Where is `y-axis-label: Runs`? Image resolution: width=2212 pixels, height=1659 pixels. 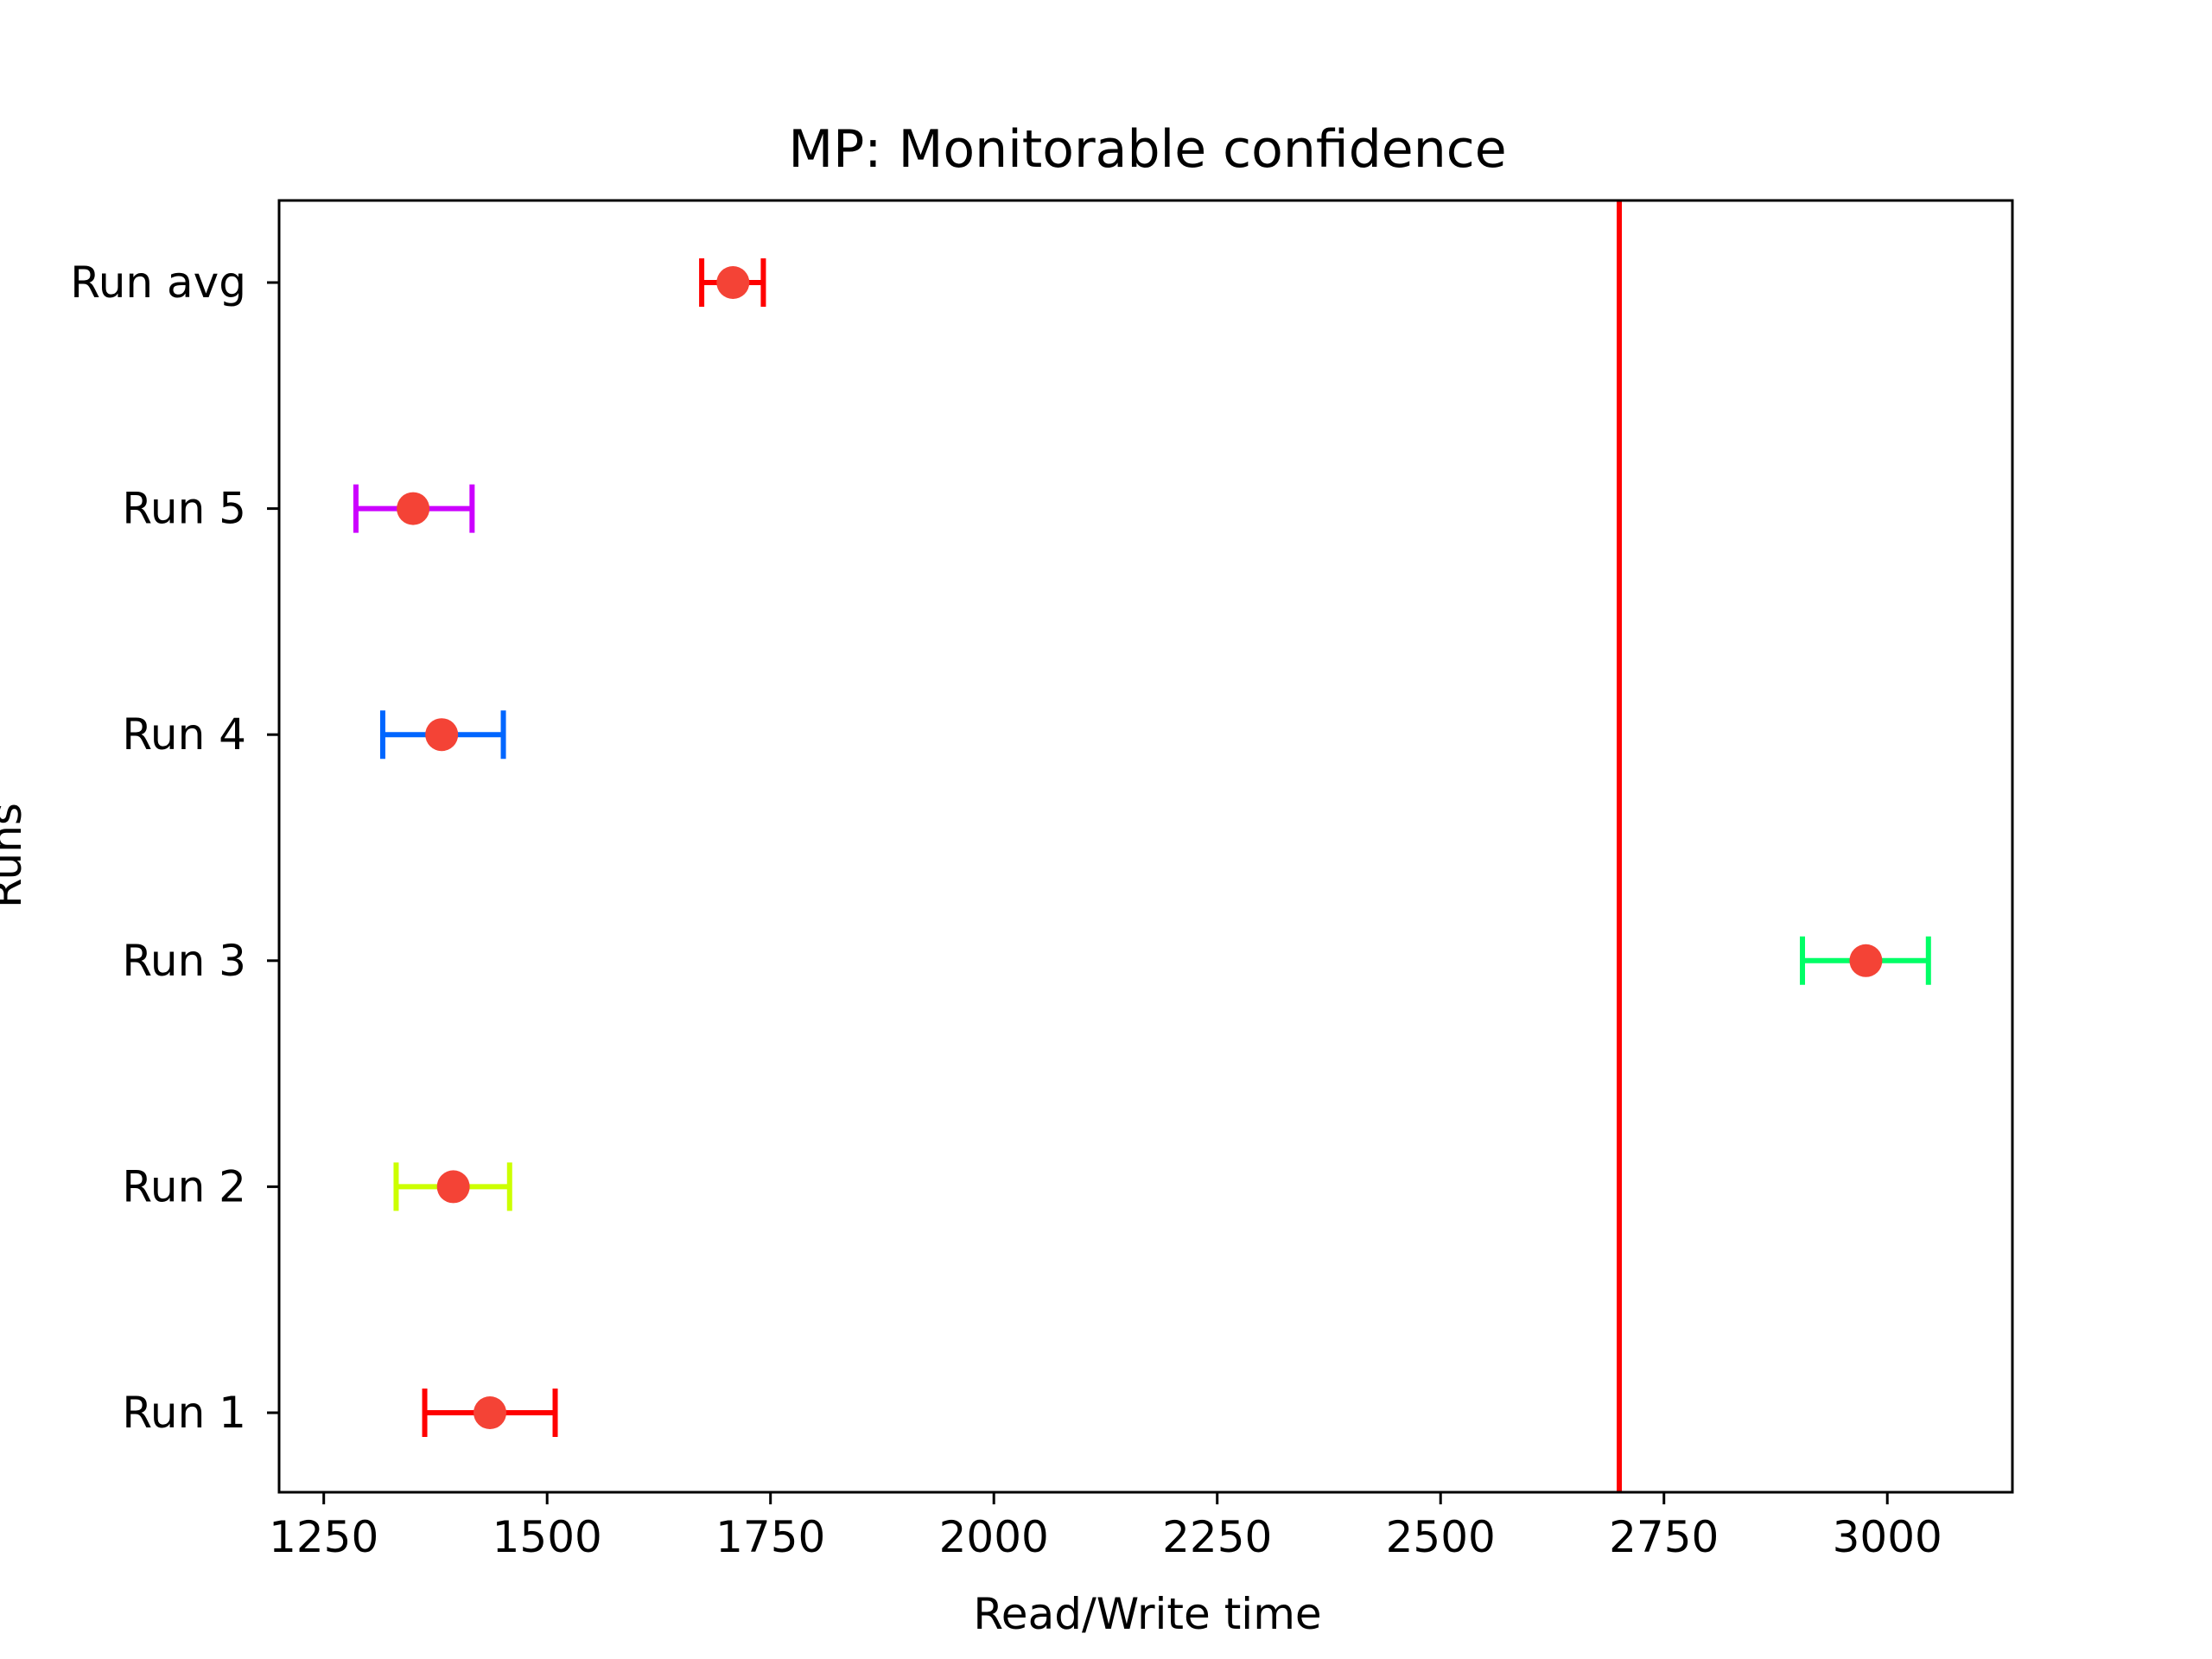
y-axis-label: Runs is located at coordinates (15, 855).